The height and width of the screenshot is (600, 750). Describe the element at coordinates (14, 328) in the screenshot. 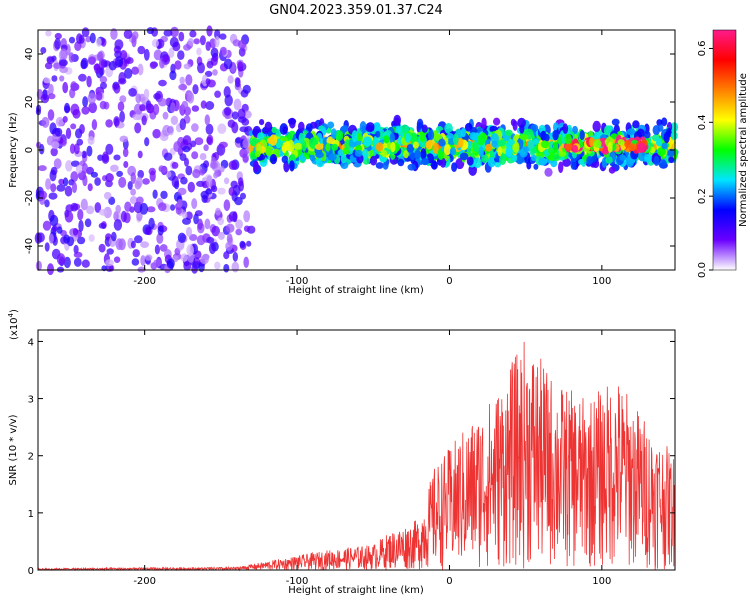

I see `snr-scale-prefix: (x10` at that location.